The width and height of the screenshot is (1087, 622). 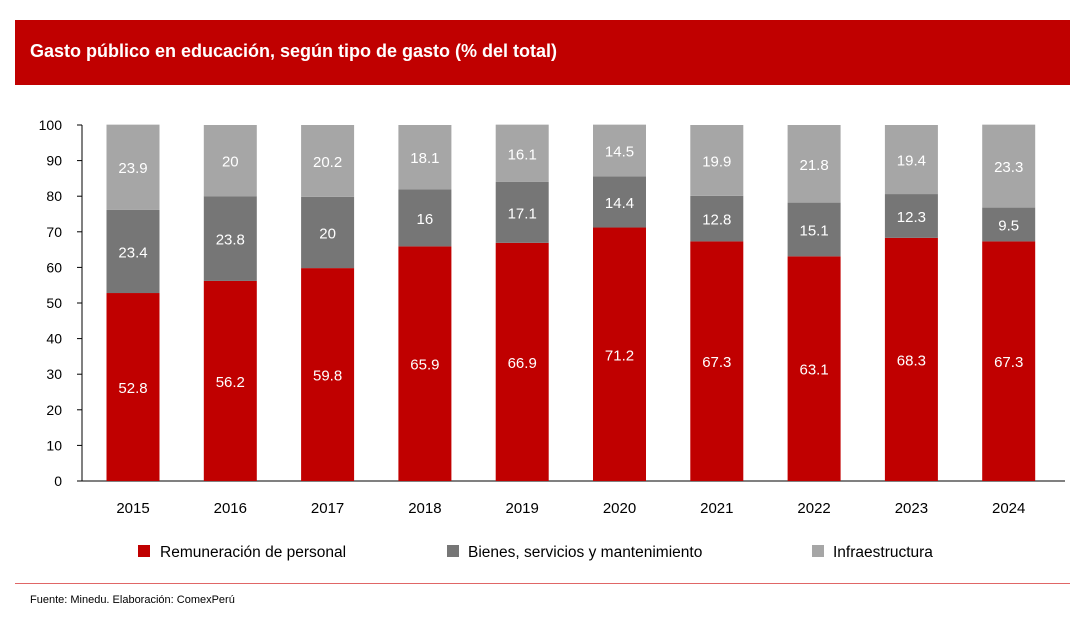 I want to click on data-label: 19.4, so click(x=911, y=161).